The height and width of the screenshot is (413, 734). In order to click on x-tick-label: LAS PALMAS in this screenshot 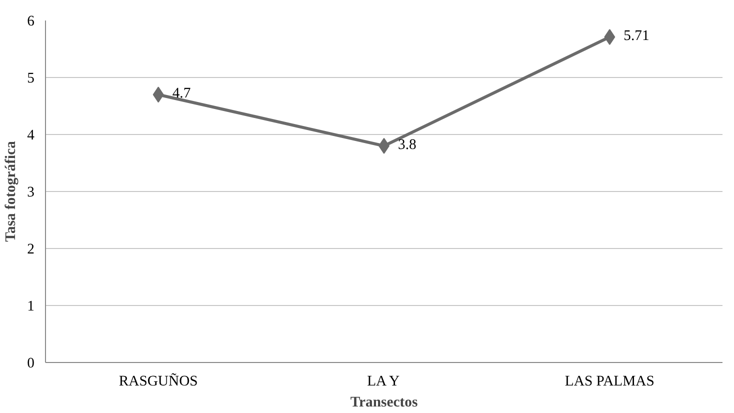, I will do `click(609, 382)`.